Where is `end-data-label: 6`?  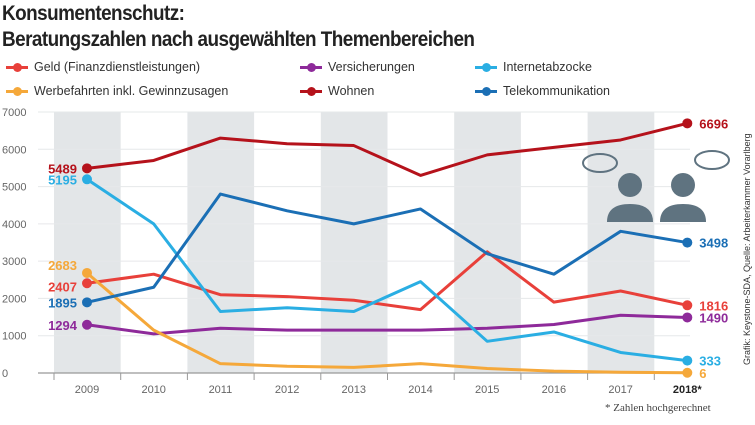
end-data-label: 6 is located at coordinates (702, 373).